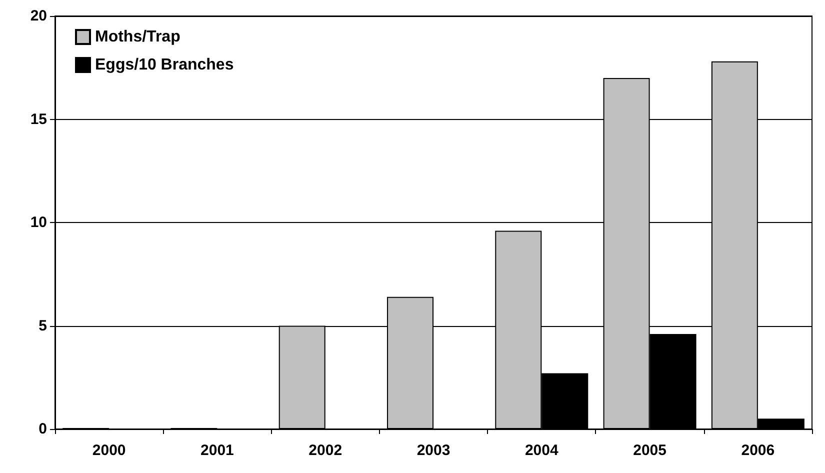 Image resolution: width=825 pixels, height=473 pixels. What do you see at coordinates (109, 450) in the screenshot?
I see `x-tick-label: 2000` at bounding box center [109, 450].